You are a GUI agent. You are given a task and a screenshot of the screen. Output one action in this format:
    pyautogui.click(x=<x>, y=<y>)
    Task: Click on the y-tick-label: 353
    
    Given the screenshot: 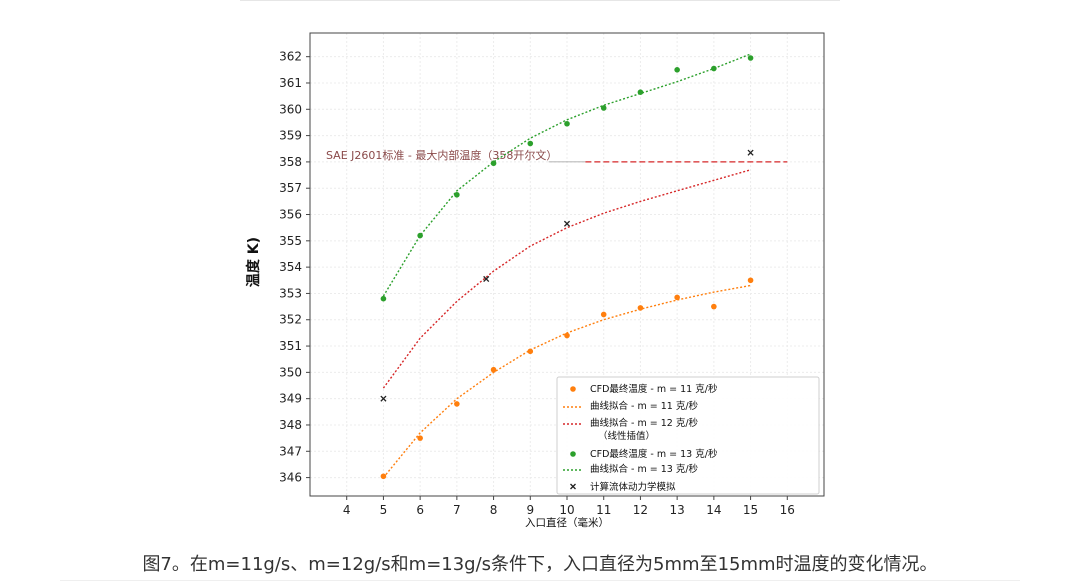 What is the action you would take?
    pyautogui.click(x=290, y=293)
    